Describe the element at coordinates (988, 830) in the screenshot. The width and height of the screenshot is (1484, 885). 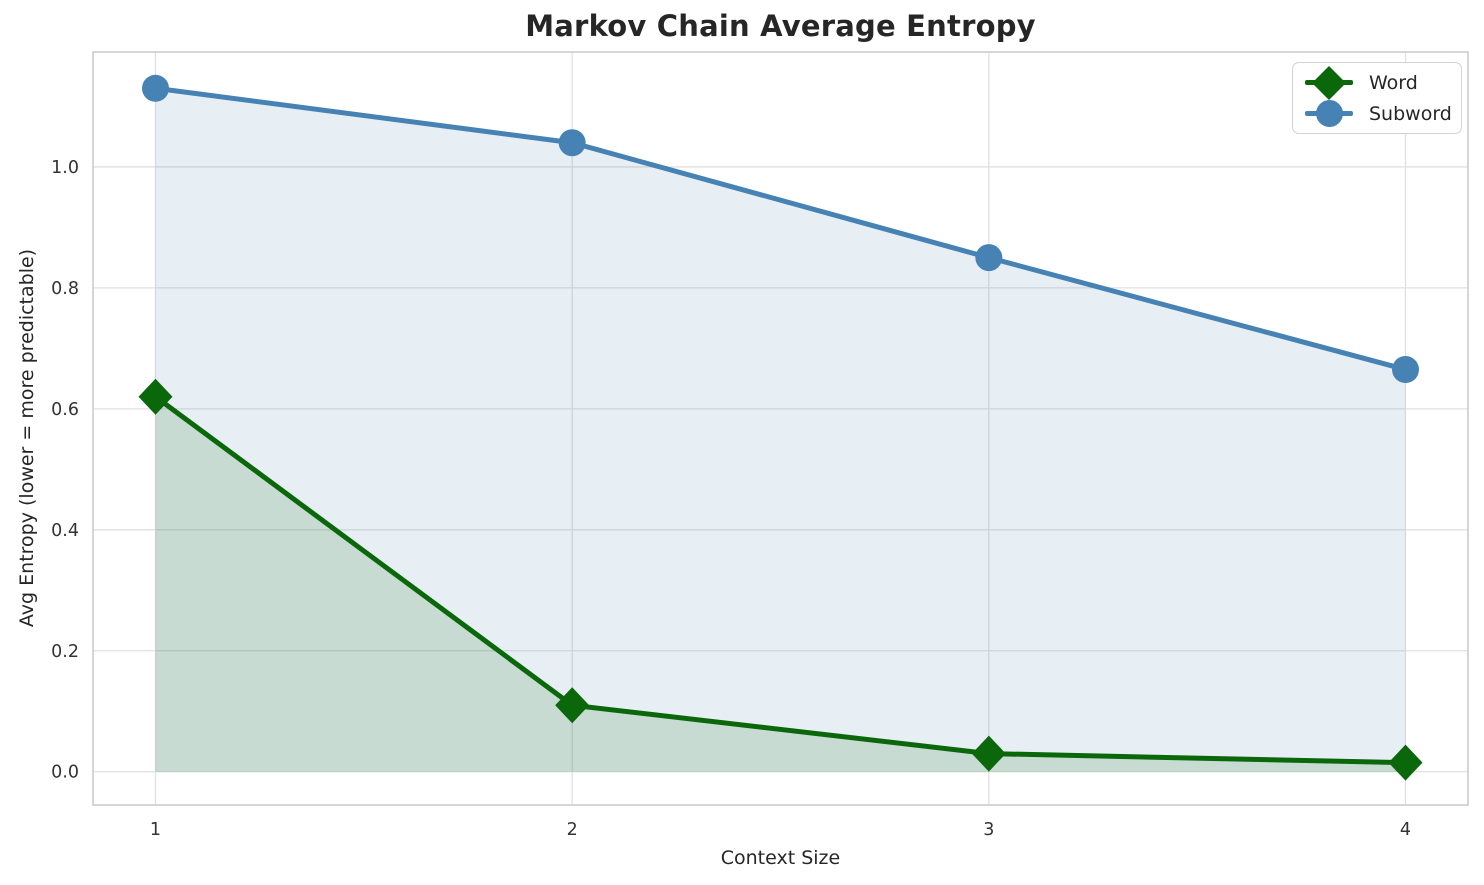
I see `x-tick-label-2: 3` at that location.